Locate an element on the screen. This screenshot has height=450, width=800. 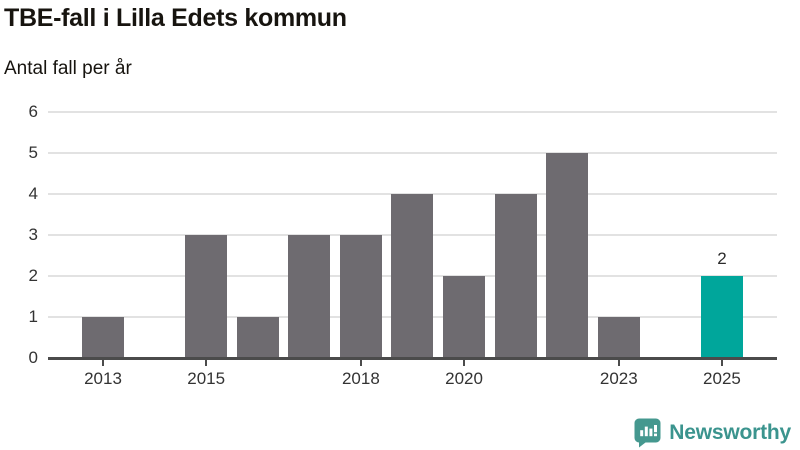
bar-2022 is located at coordinates (567, 255).